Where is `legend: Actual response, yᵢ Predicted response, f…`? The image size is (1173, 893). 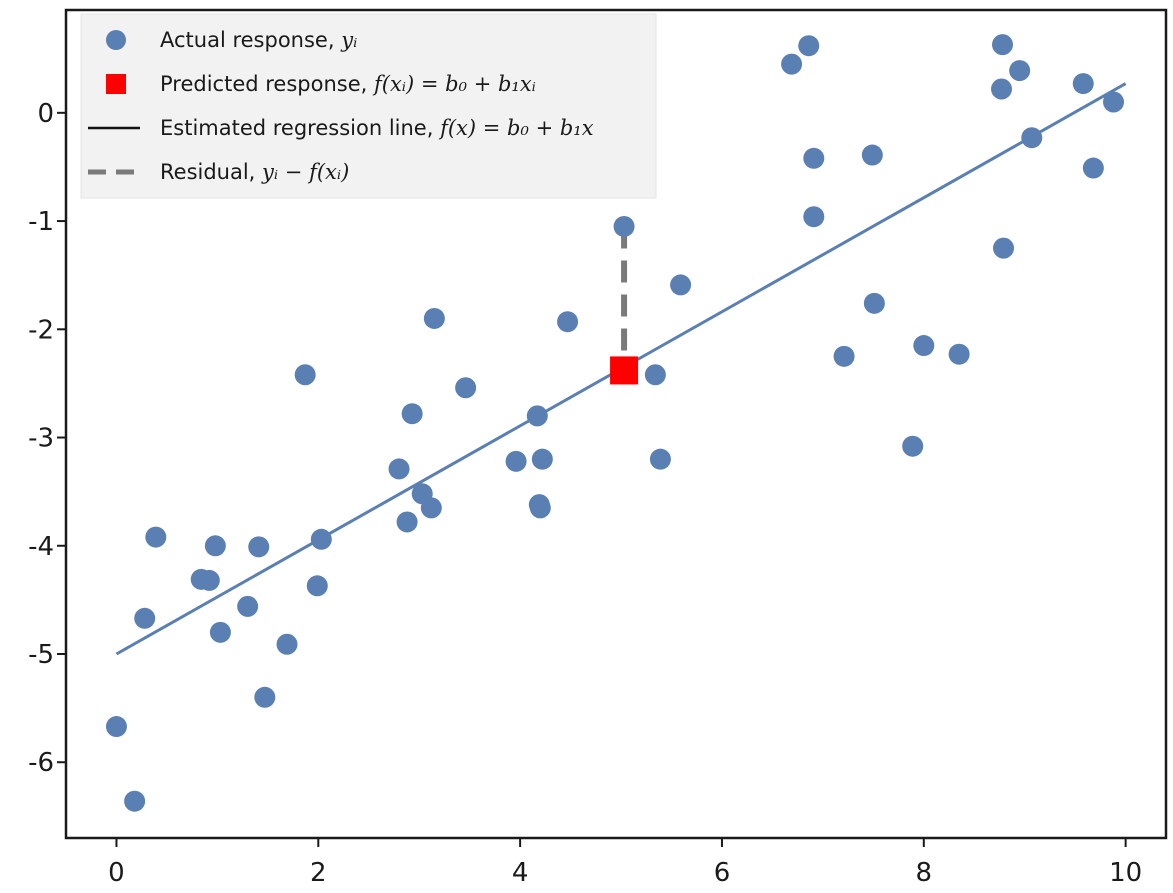 legend: Actual response, yᵢ Predicted response, f… is located at coordinates (368, 106).